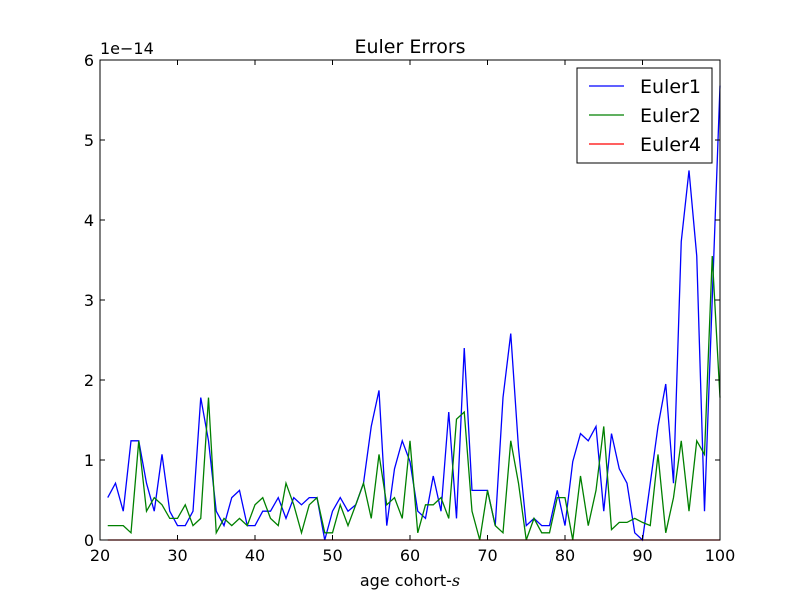  Describe the element at coordinates (255, 555) in the screenshot. I see `x-tick-label: 40` at that location.